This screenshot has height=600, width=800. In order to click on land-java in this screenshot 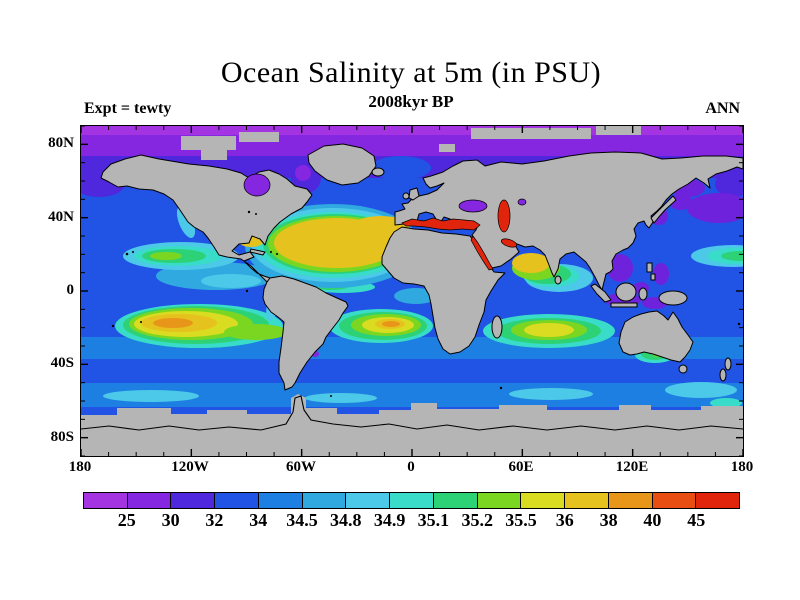, I will do `click(624, 305)`.